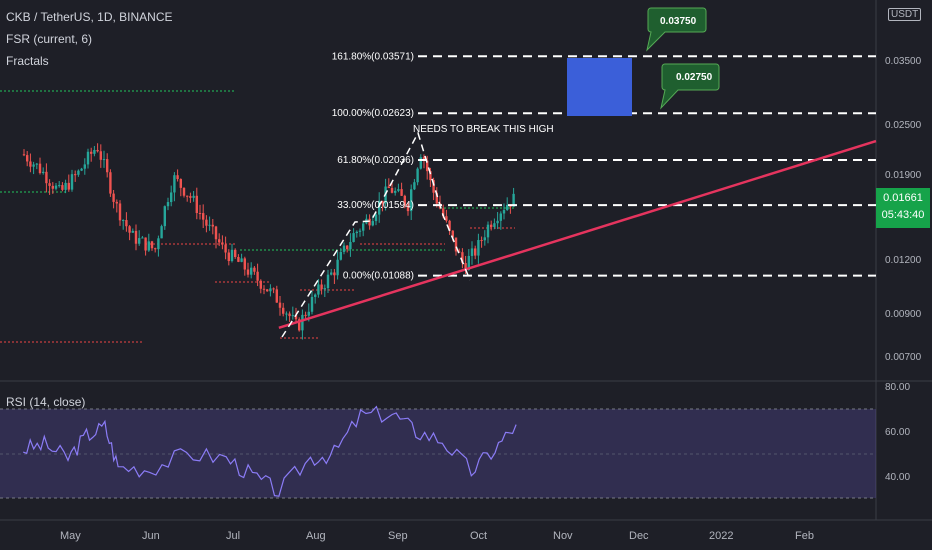 This screenshot has height=550, width=932. I want to click on indicator-fsr: FSR (current, 6), so click(49, 39).